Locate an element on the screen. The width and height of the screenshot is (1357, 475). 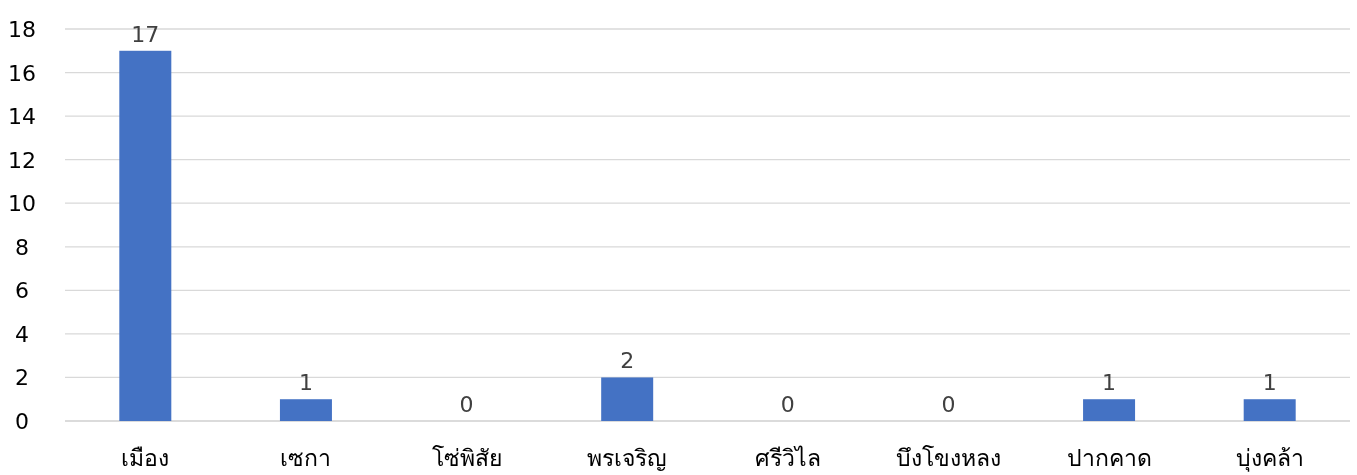
y-tick-label: 12 is located at coordinates (22, 160).